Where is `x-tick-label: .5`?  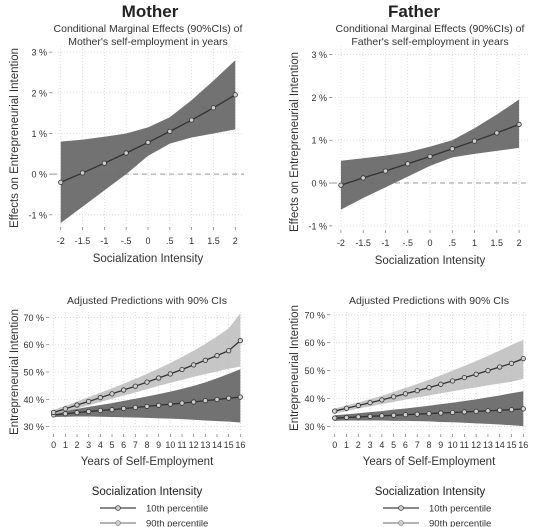 x-tick-label: .5 is located at coordinates (453, 243).